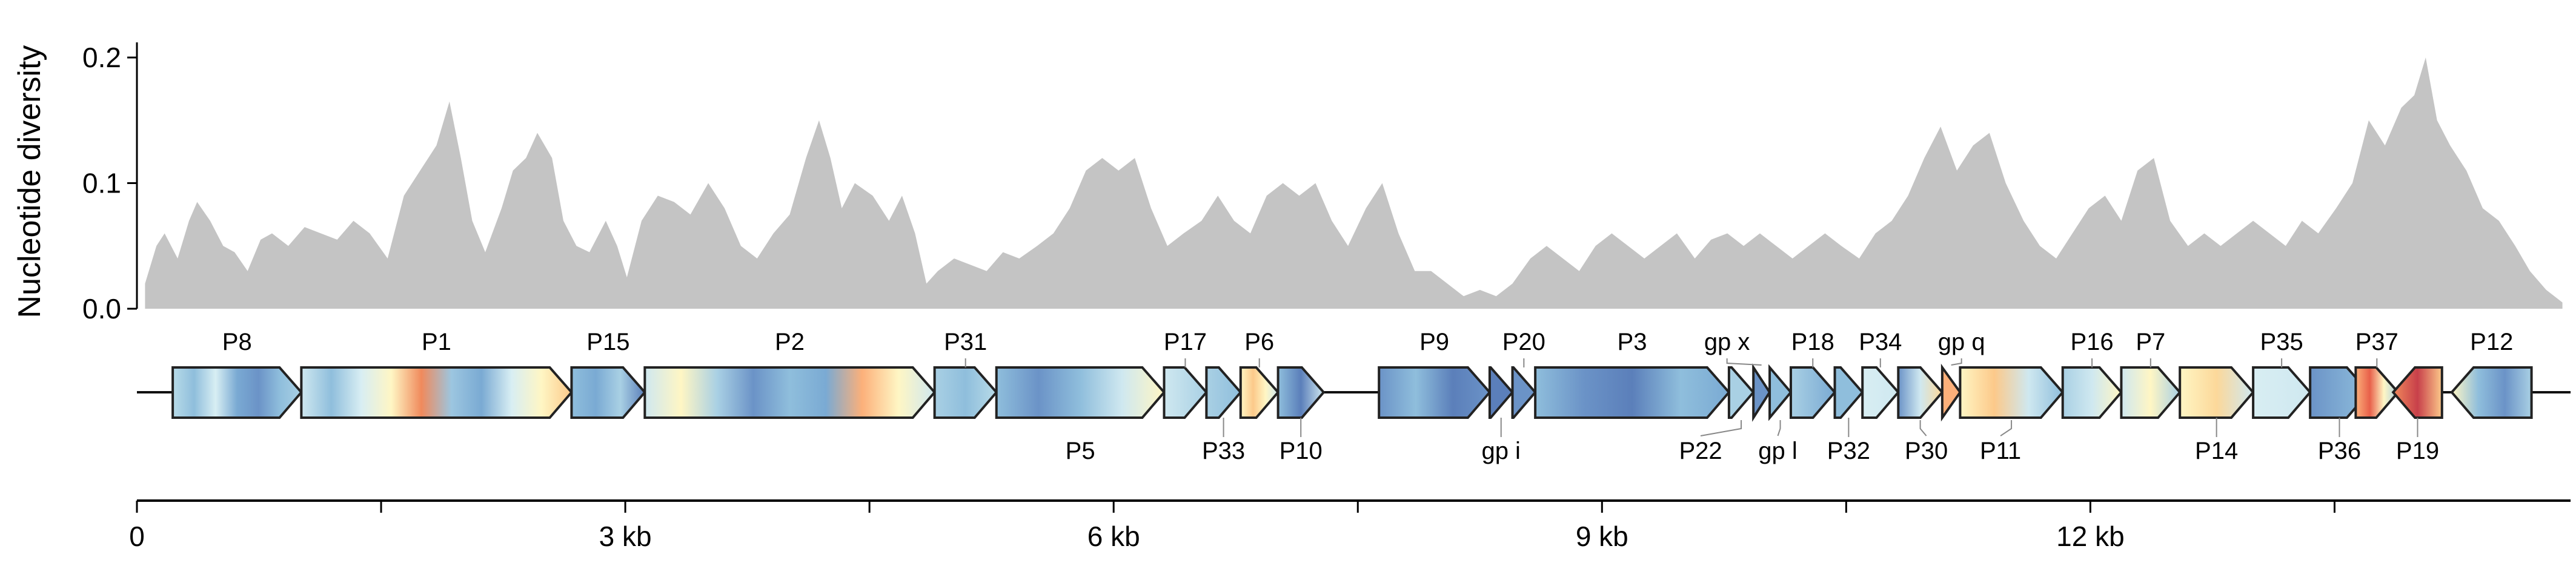  What do you see at coordinates (2281, 342) in the screenshot?
I see `gene-label: P35` at bounding box center [2281, 342].